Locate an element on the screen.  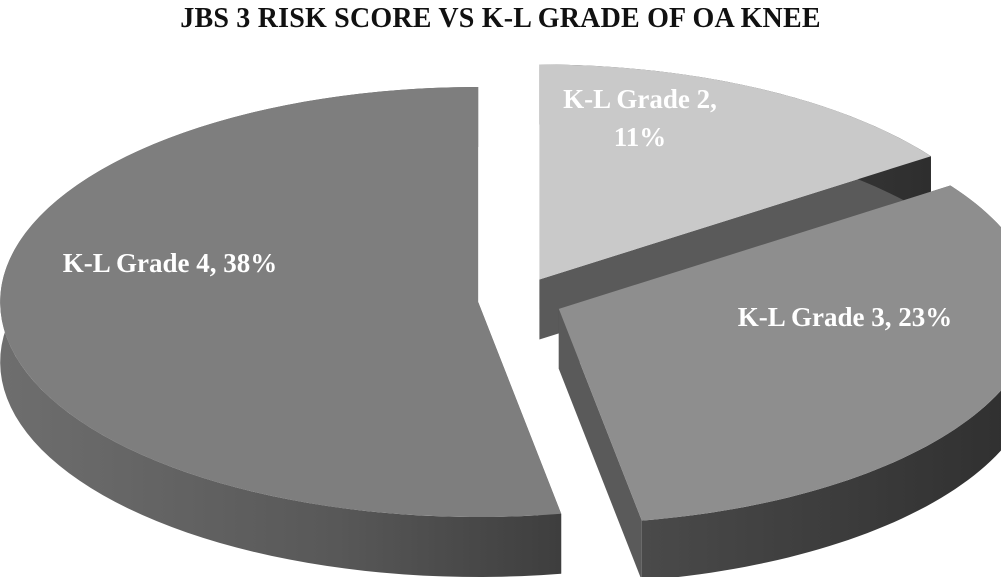
slice-label-1-value: 11% is located at coordinates (640, 137).